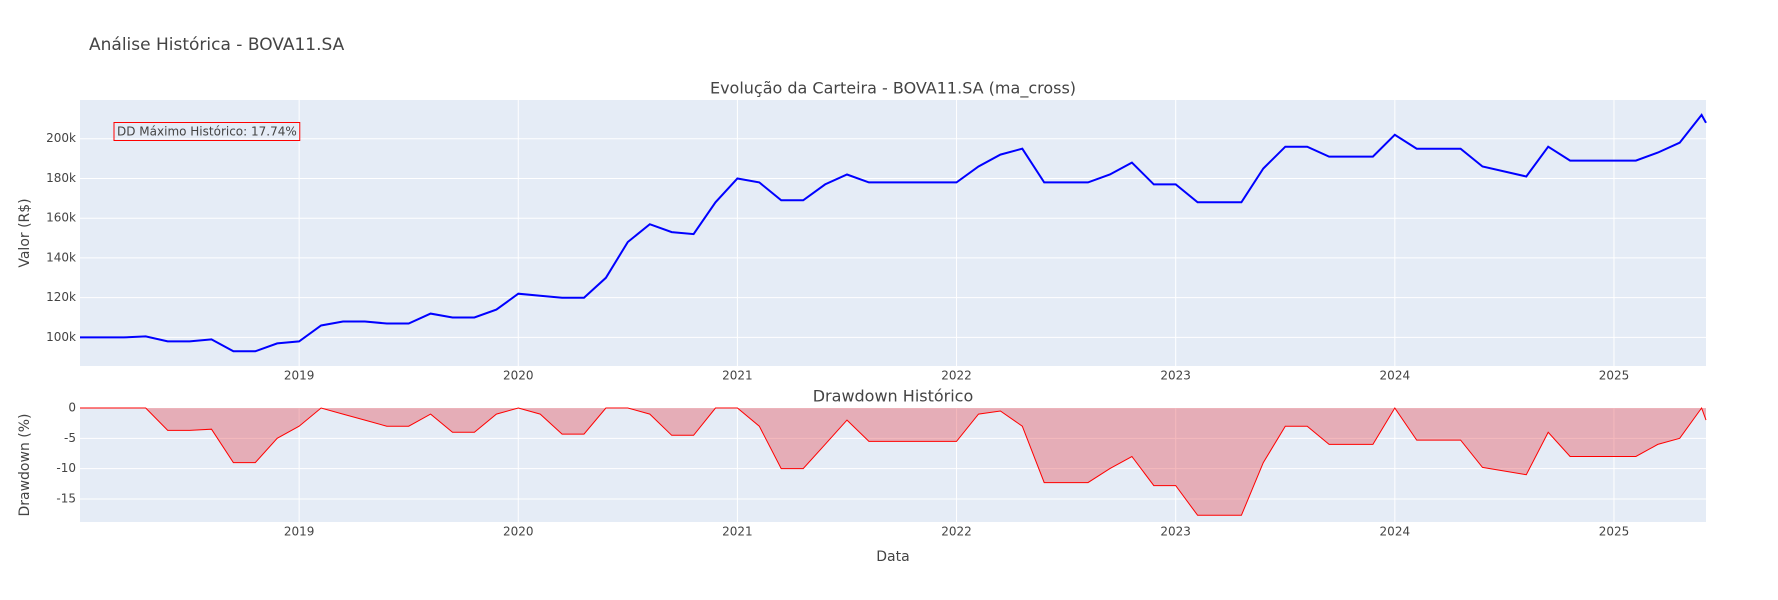  What do you see at coordinates (25, 464) in the screenshot?
I see `y-axis-title: Drawdown (%)` at bounding box center [25, 464].